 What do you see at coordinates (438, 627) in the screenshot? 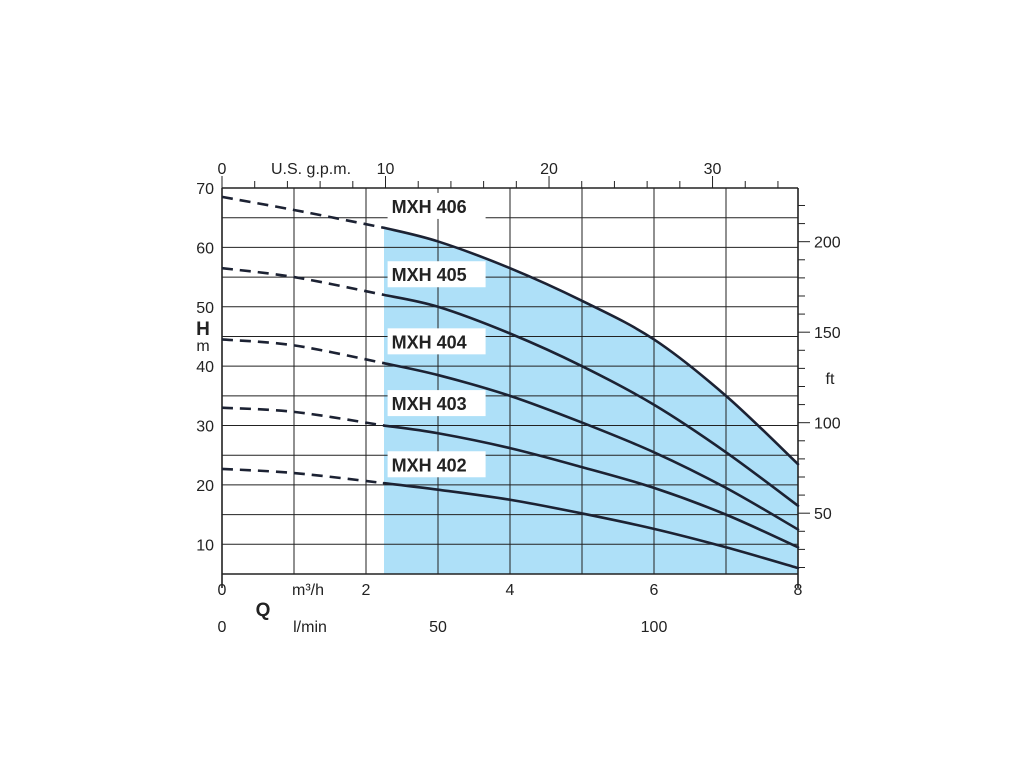
I see `x2-tick-label: 50` at bounding box center [438, 627].